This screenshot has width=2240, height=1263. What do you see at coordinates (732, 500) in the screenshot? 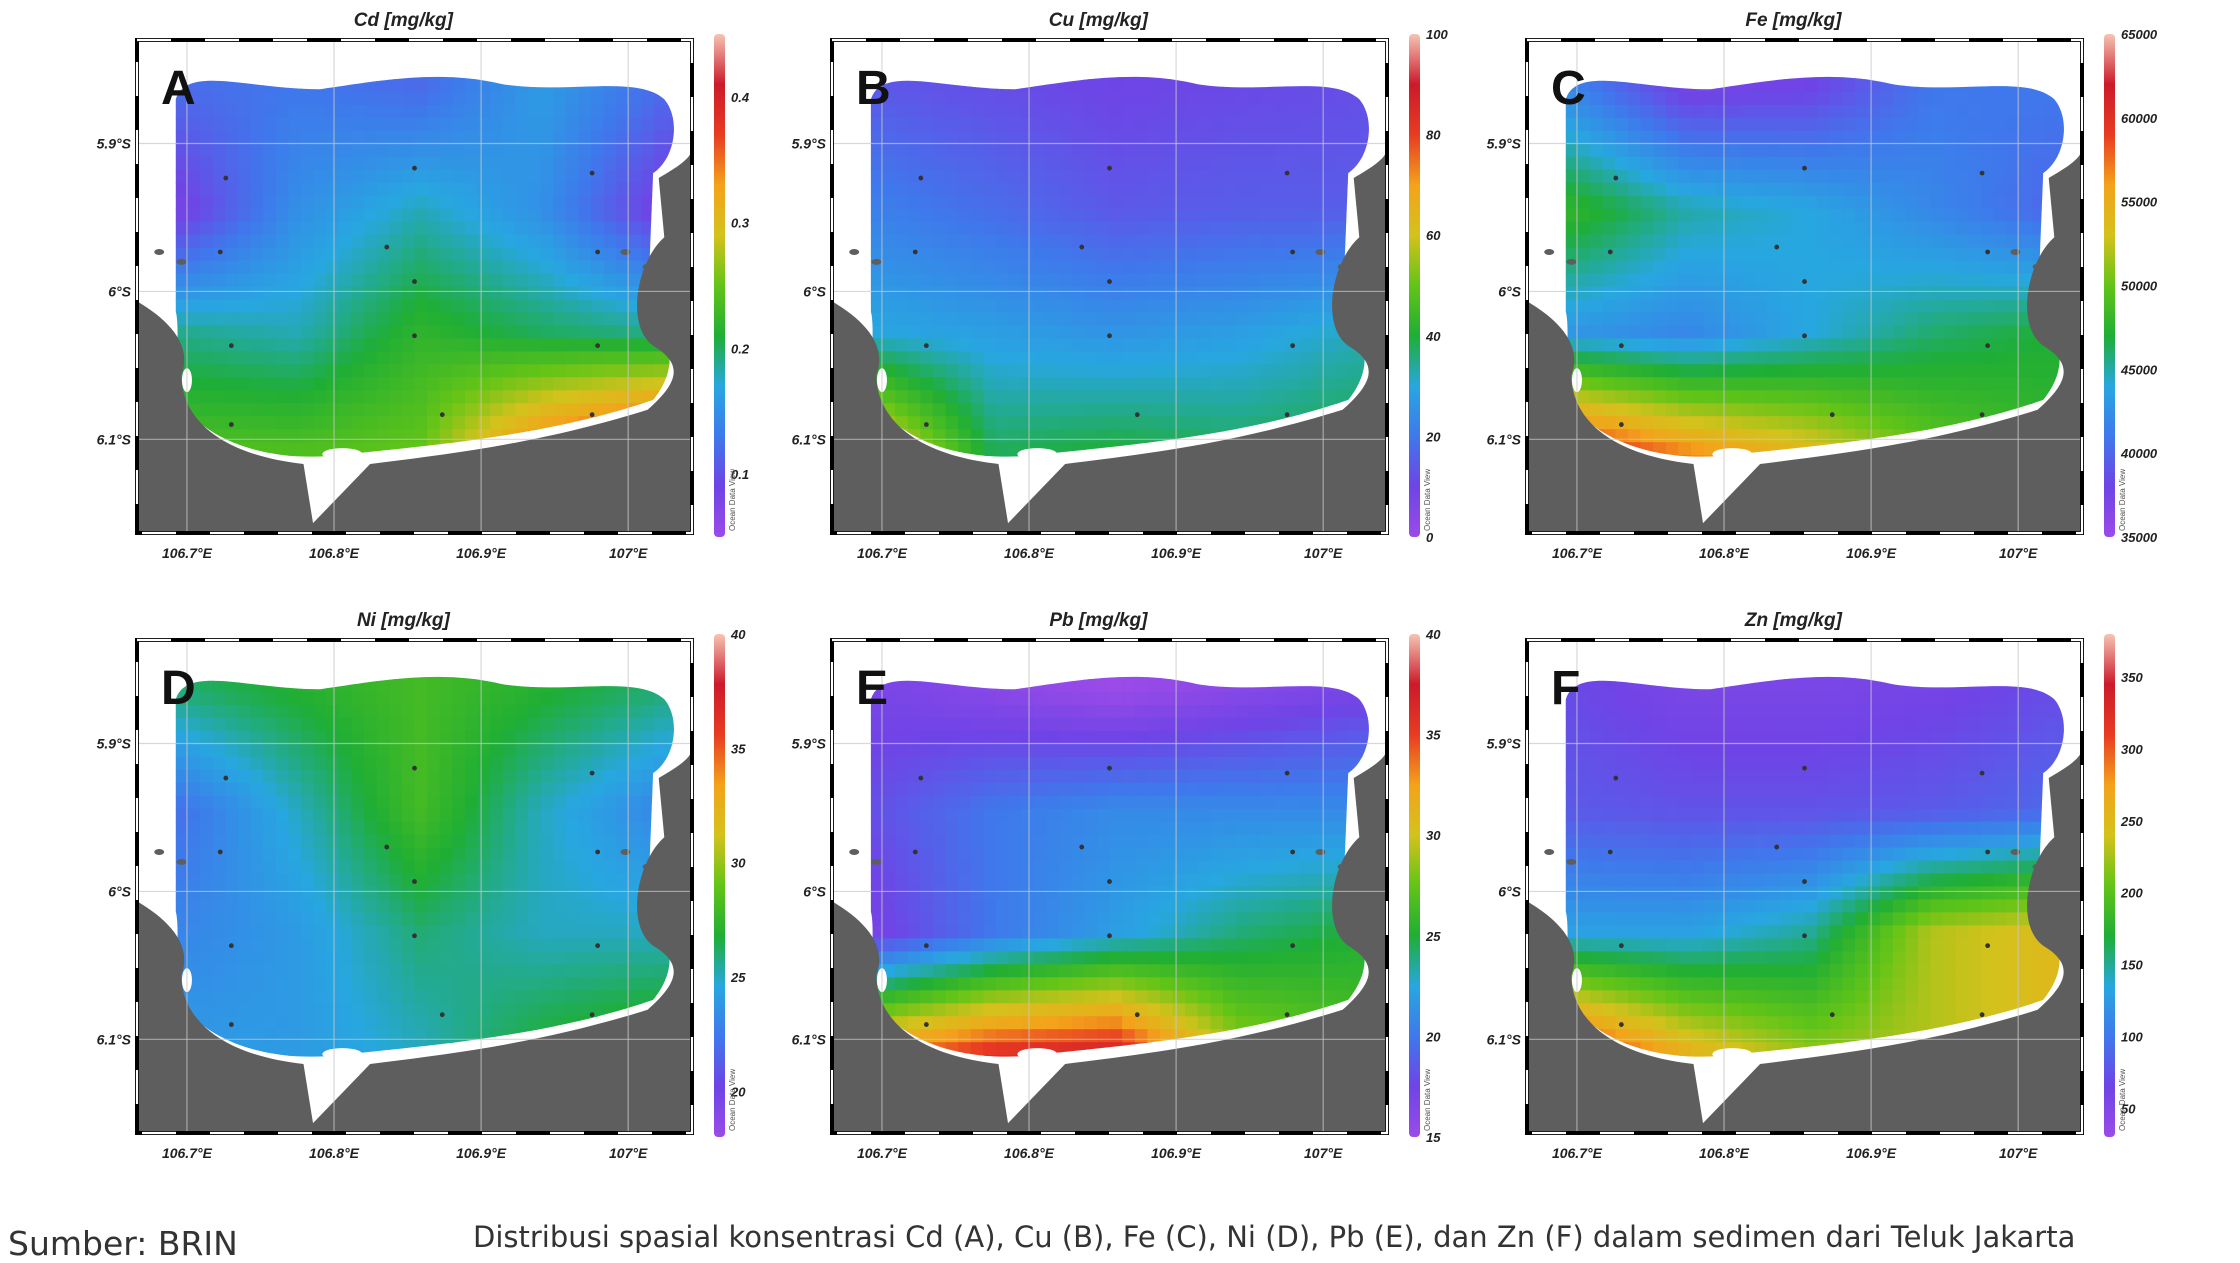
I see `watermark: Ocean Data View` at bounding box center [732, 500].